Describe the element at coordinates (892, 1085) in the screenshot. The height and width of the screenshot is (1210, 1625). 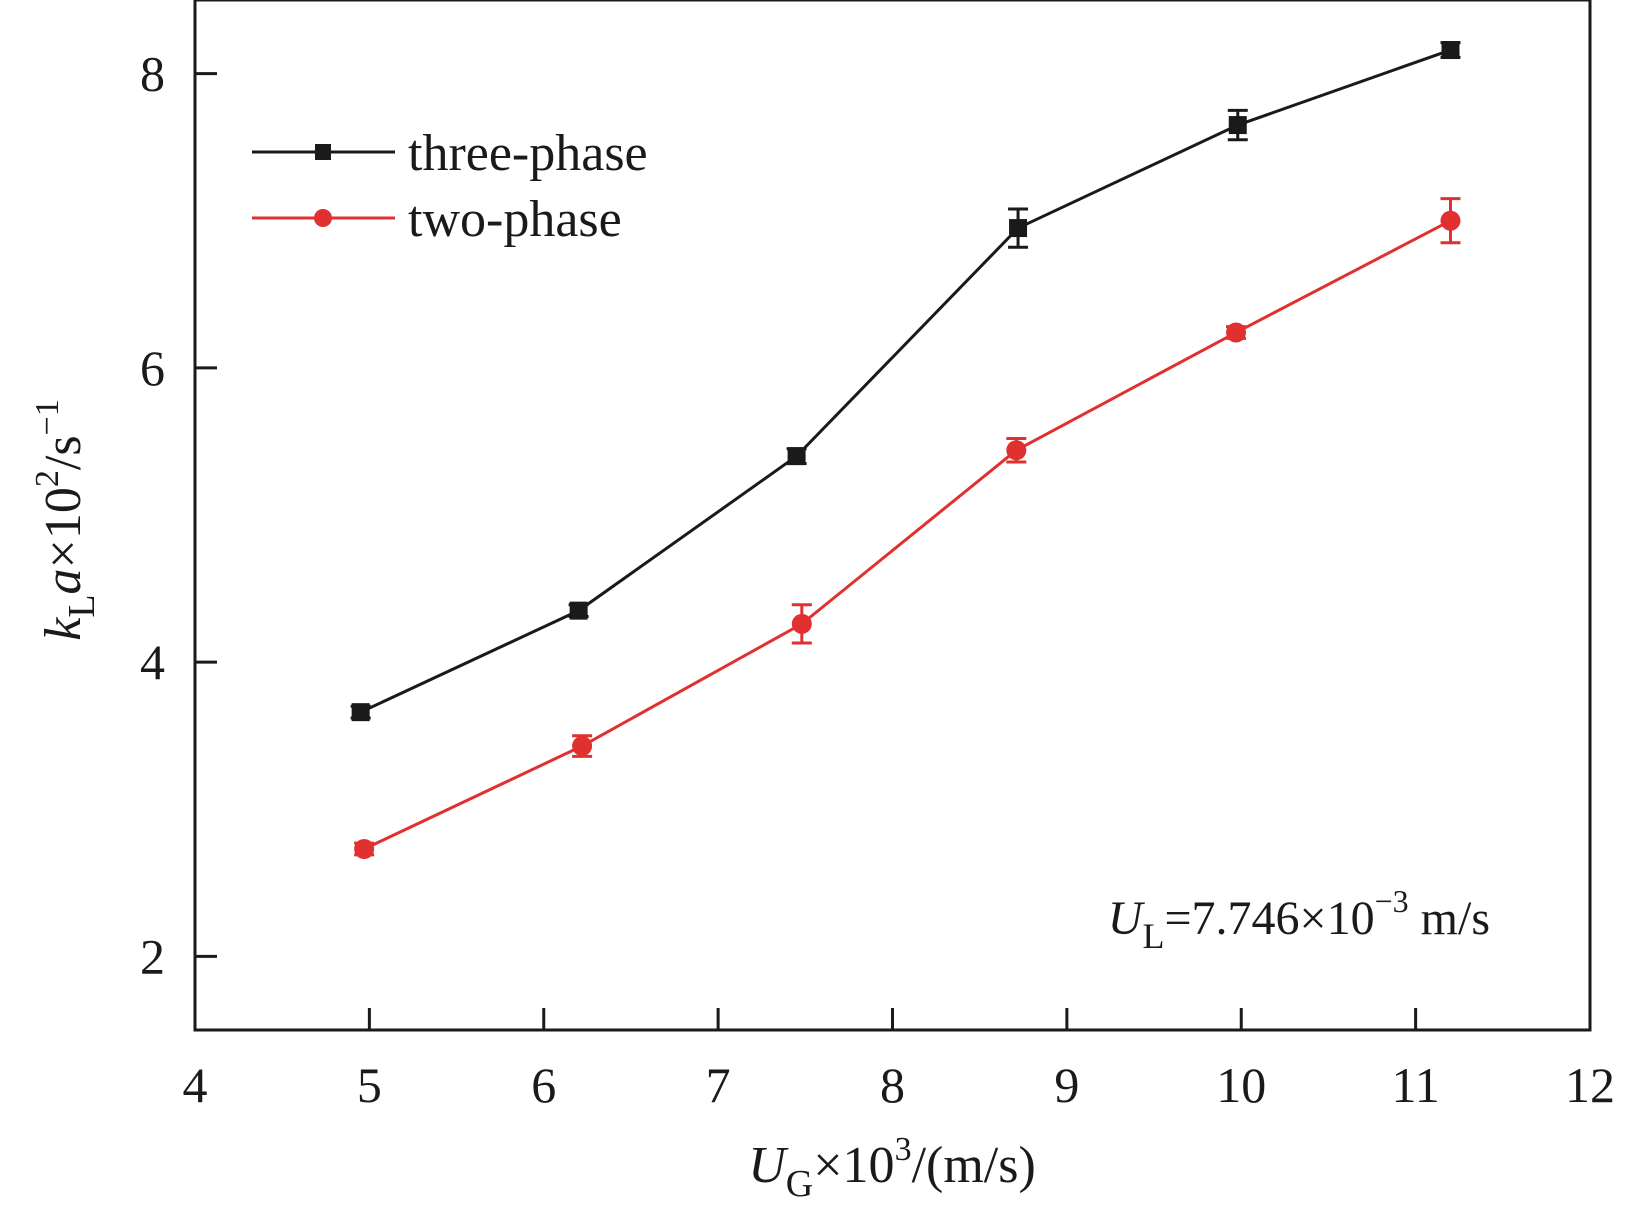
I see `x-tick-label-8: 8` at that location.